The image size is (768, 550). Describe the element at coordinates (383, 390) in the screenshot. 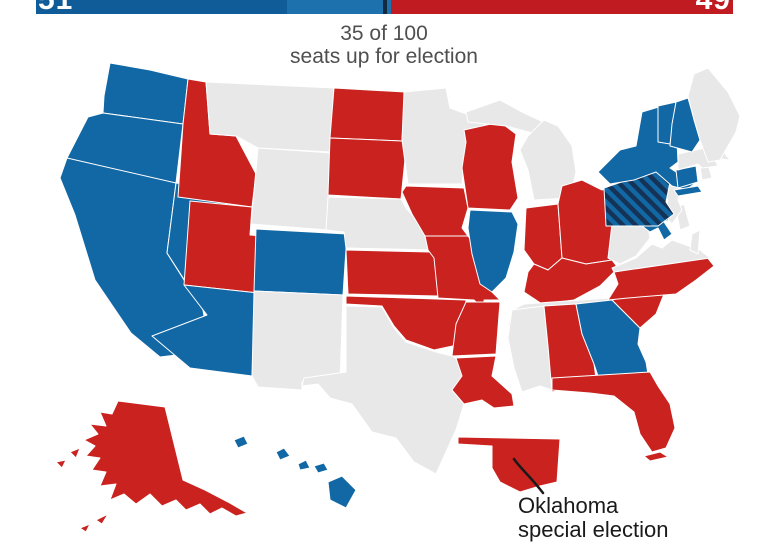

I see `state-tx` at that location.